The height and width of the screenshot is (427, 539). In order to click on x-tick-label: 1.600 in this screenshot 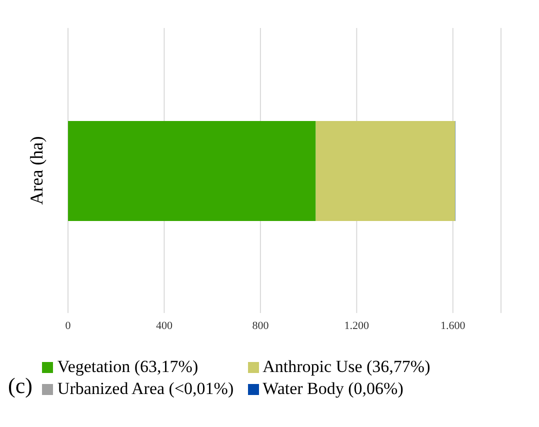, I will do `click(453, 326)`.